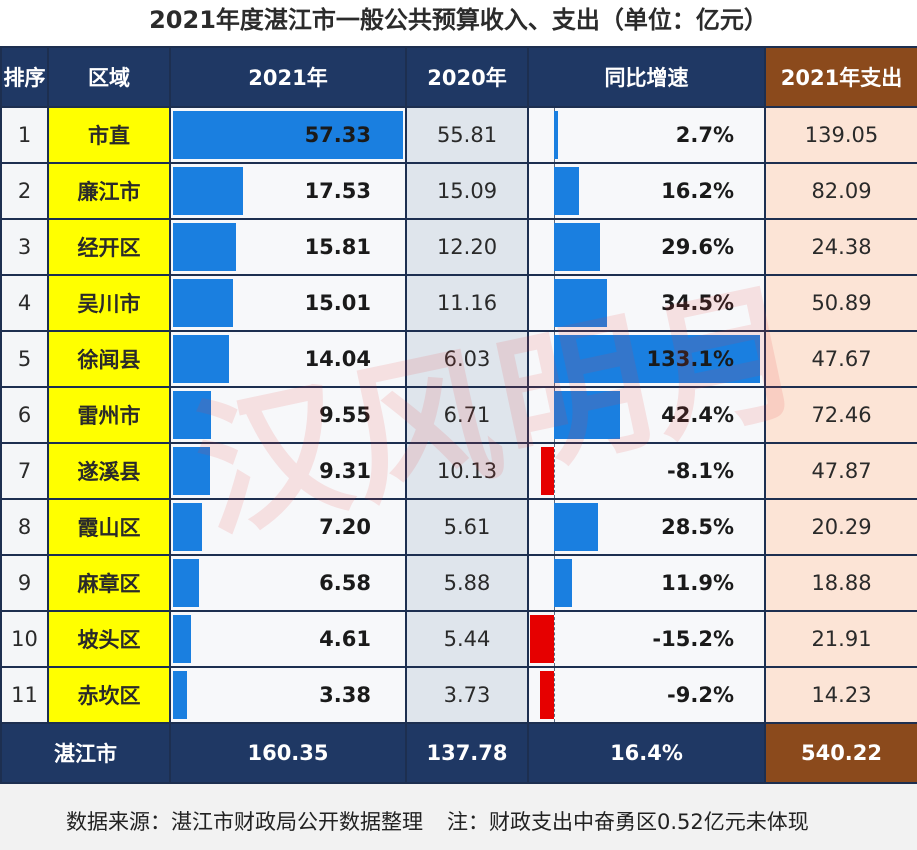 This screenshot has height=850, width=917. What do you see at coordinates (700, 471) in the screenshot?
I see `growth-label: -8.1%` at bounding box center [700, 471].